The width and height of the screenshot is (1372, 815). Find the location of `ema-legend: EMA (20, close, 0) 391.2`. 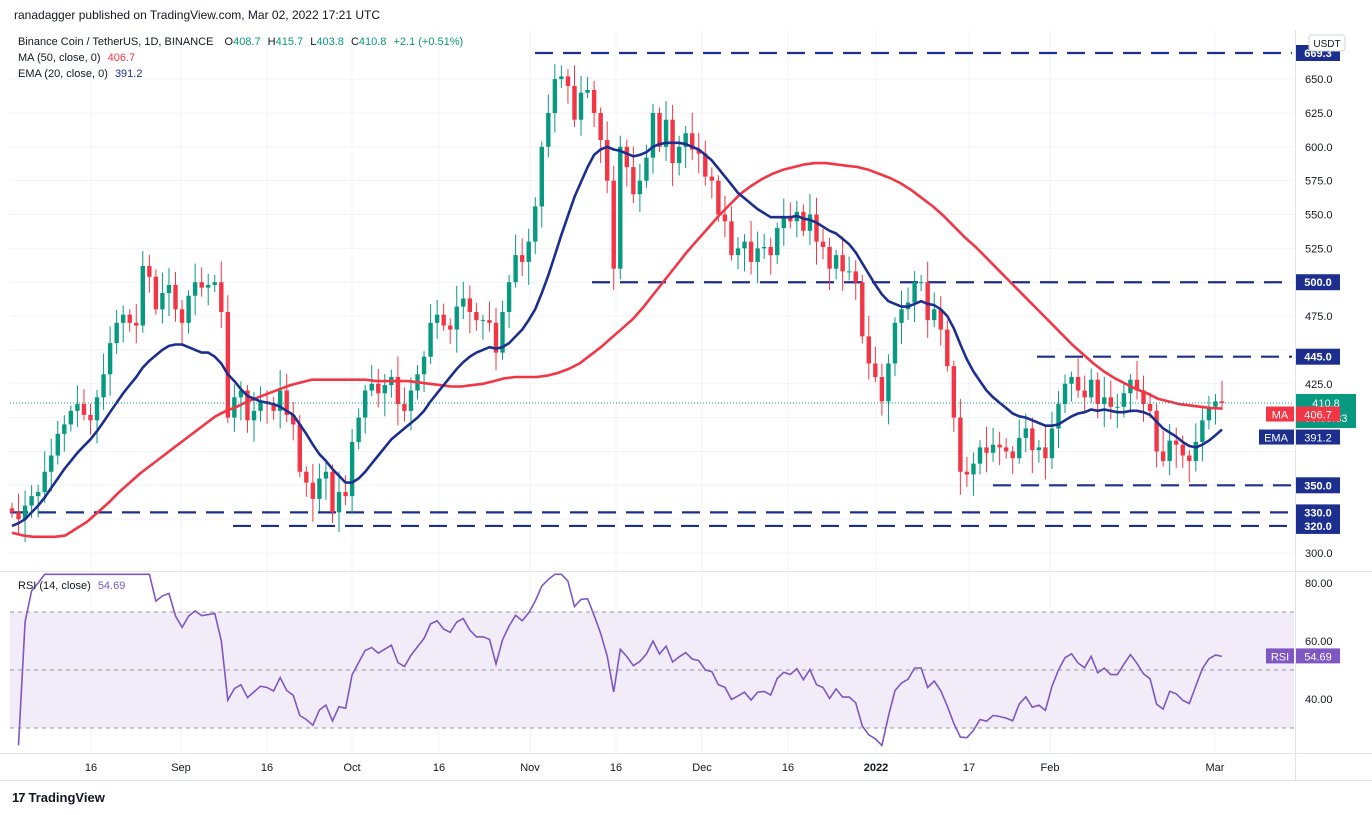

ema-legend: EMA (20, close, 0) 391.2 is located at coordinates (80, 74).